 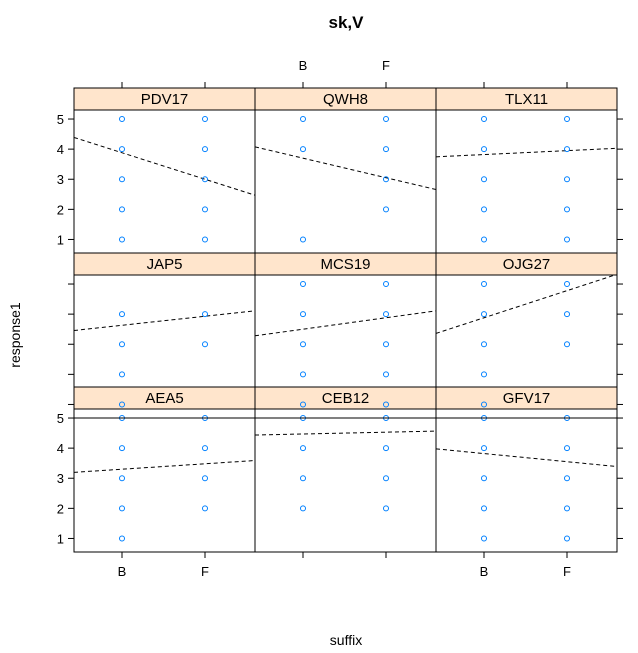 I want to click on panel-strip-label: TLX11, so click(x=526, y=99).